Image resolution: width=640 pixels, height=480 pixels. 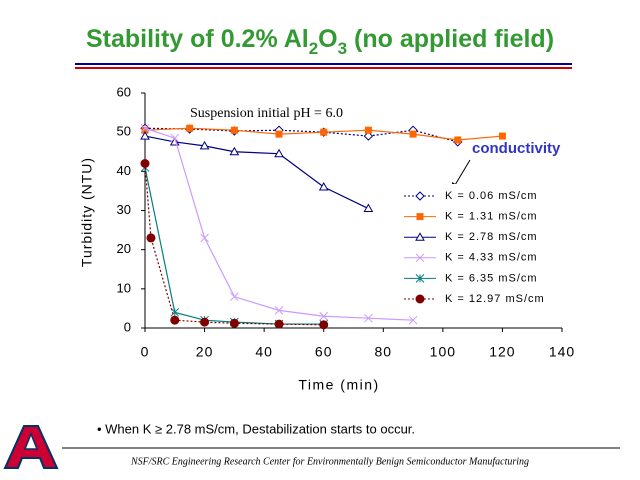 What do you see at coordinates (87, 212) in the screenshot?
I see `y-axis-label: Turbidity (NTU)` at bounding box center [87, 212].